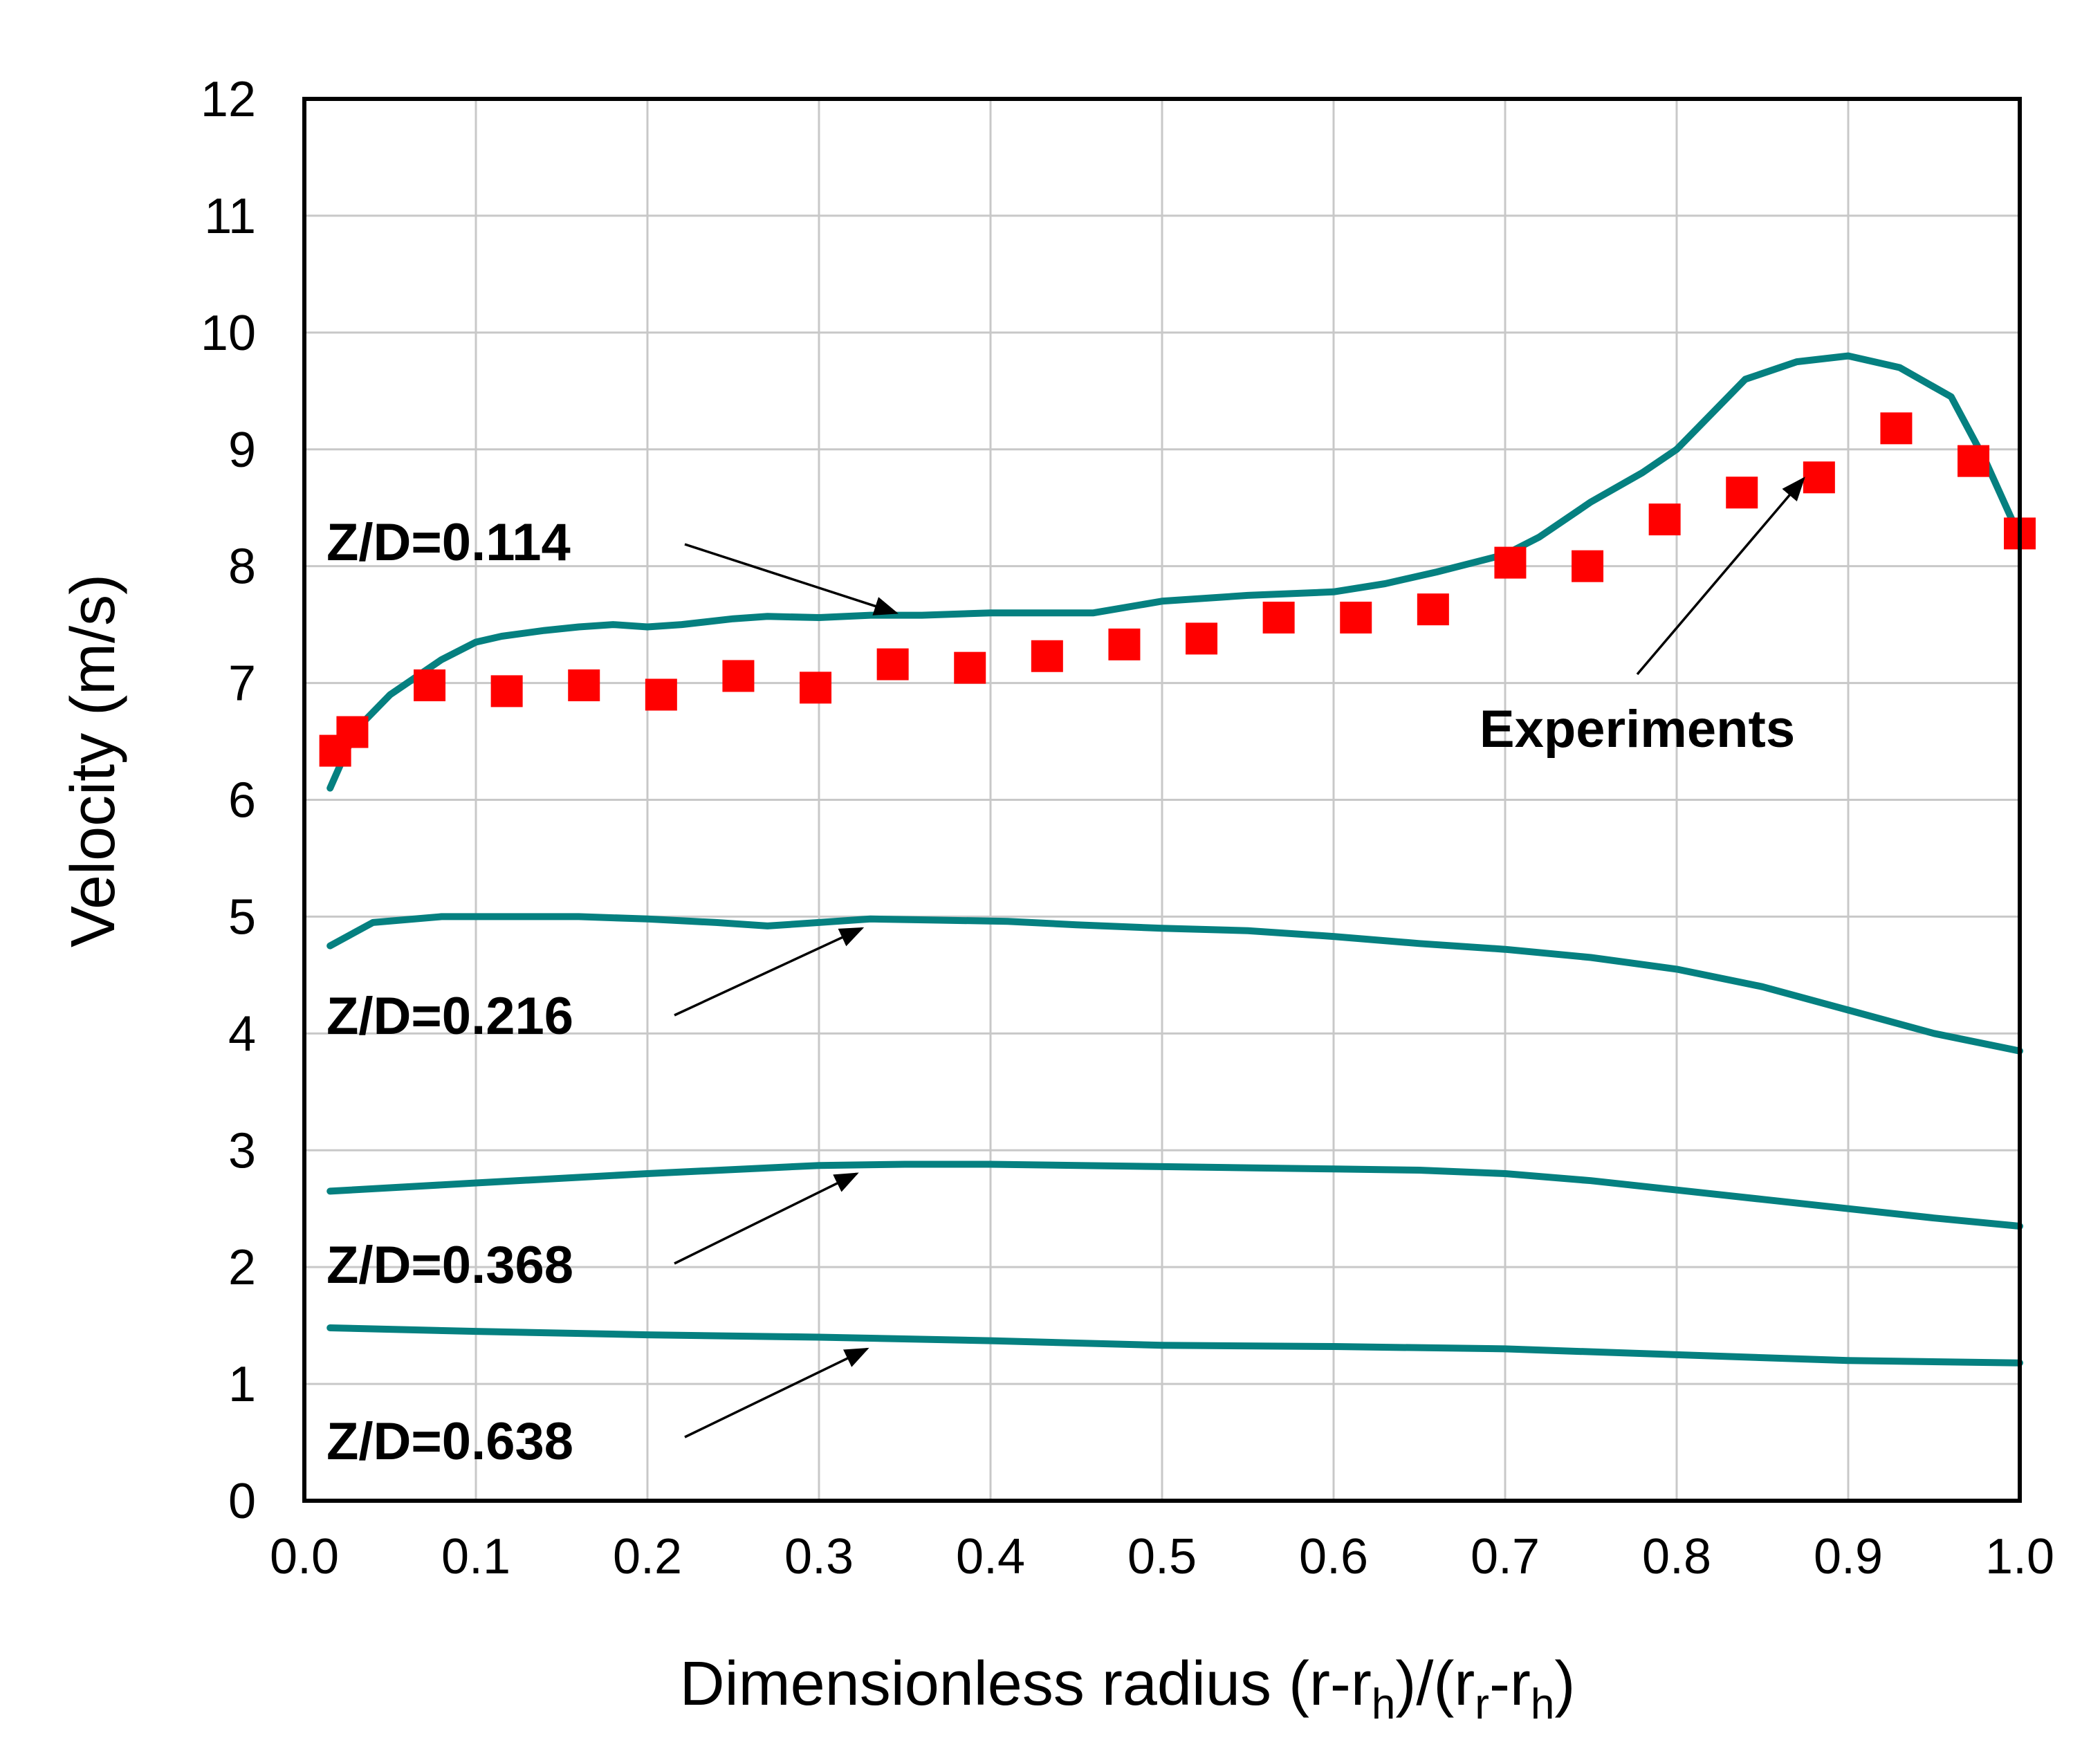 The image size is (2100, 1758). I want to click on x-tick-label: 0.8, so click(1677, 1556).